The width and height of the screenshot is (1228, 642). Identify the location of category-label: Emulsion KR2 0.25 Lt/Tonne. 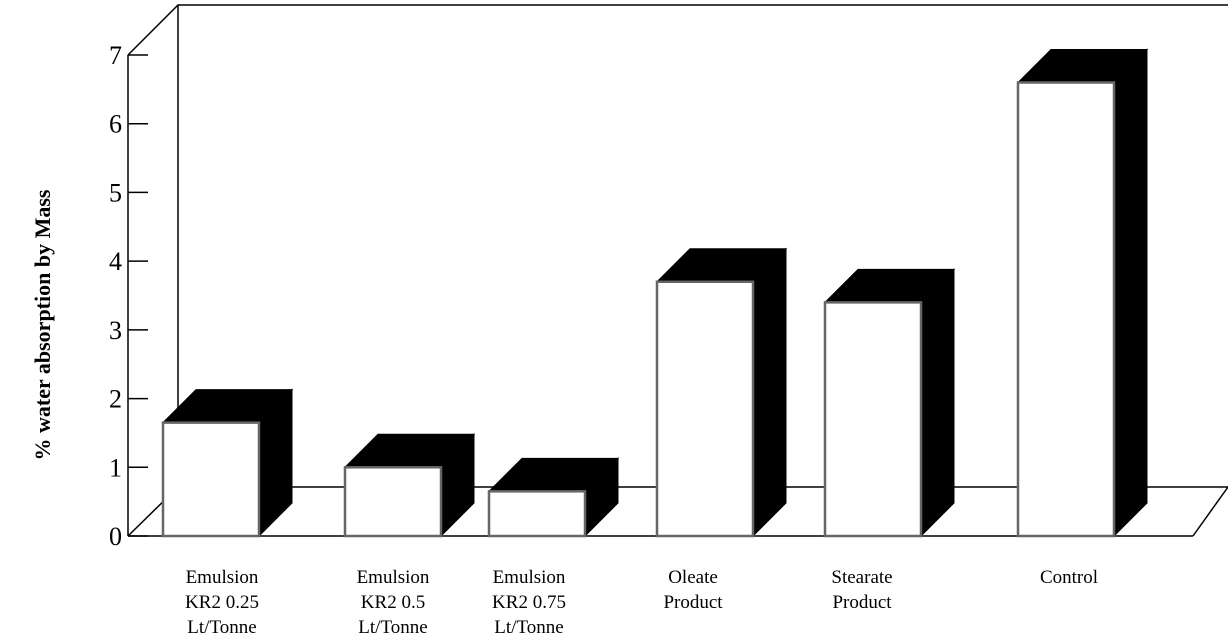
(222, 602).